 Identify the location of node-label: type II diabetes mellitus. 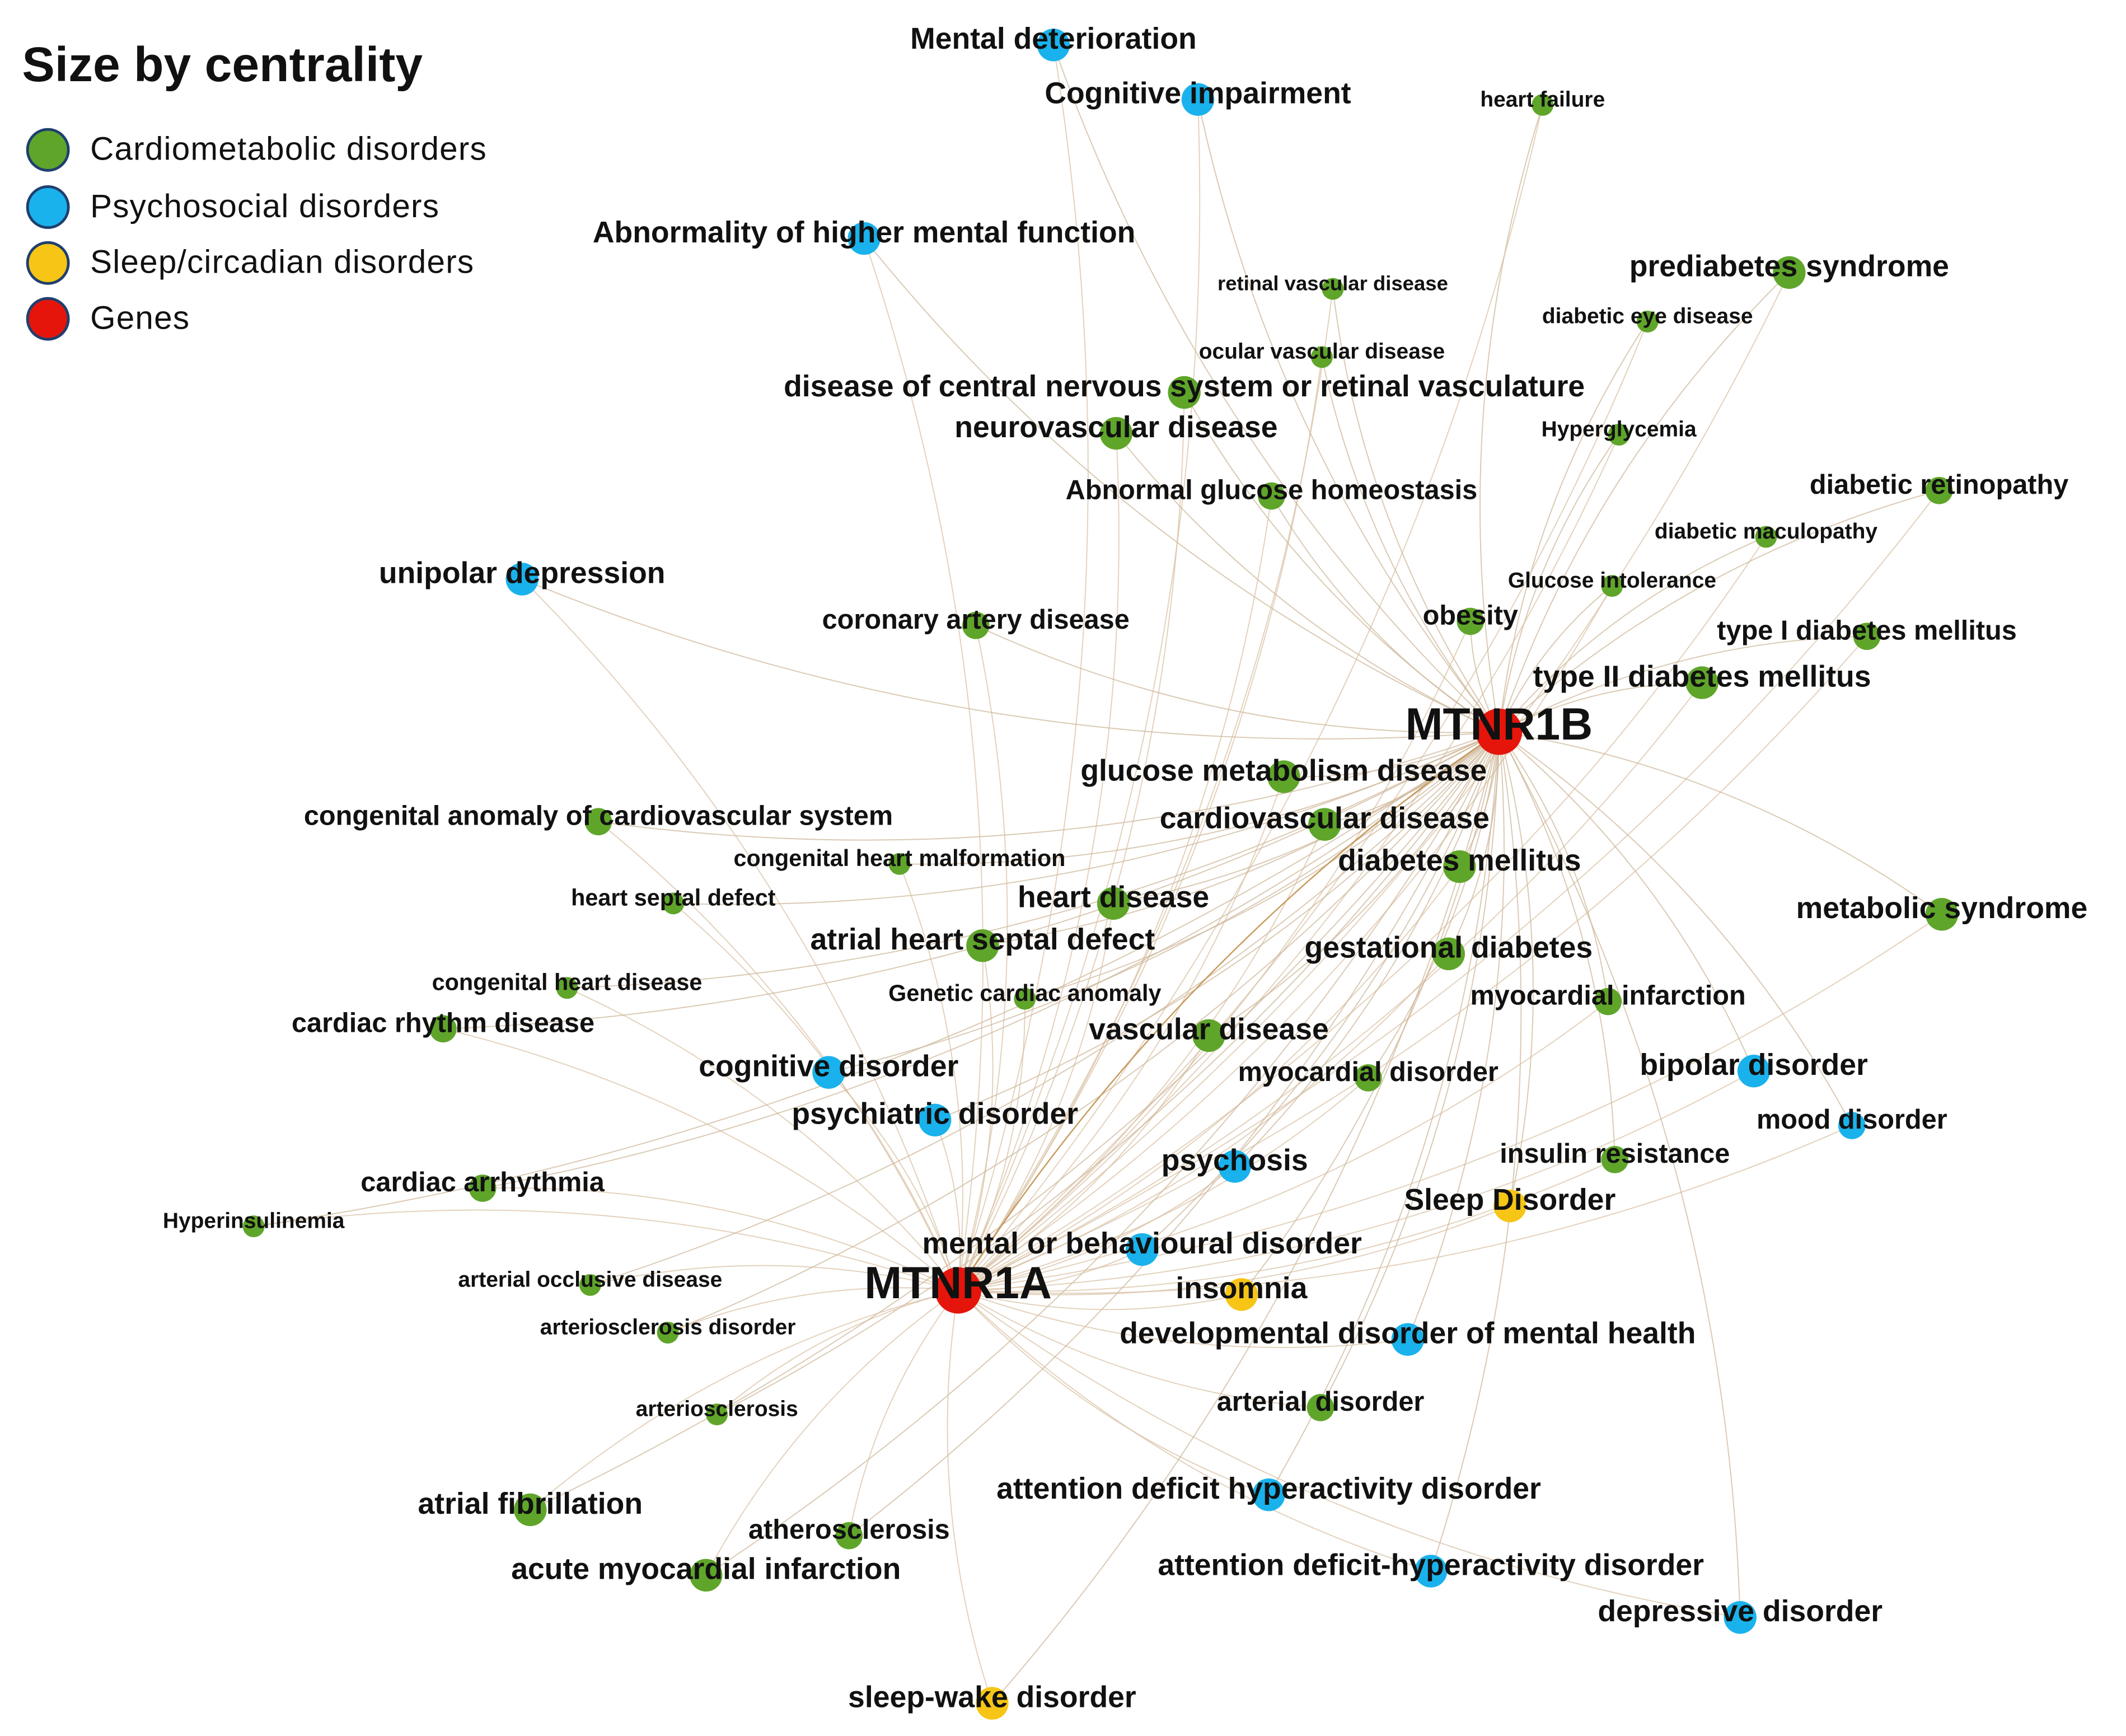
(1702, 677).